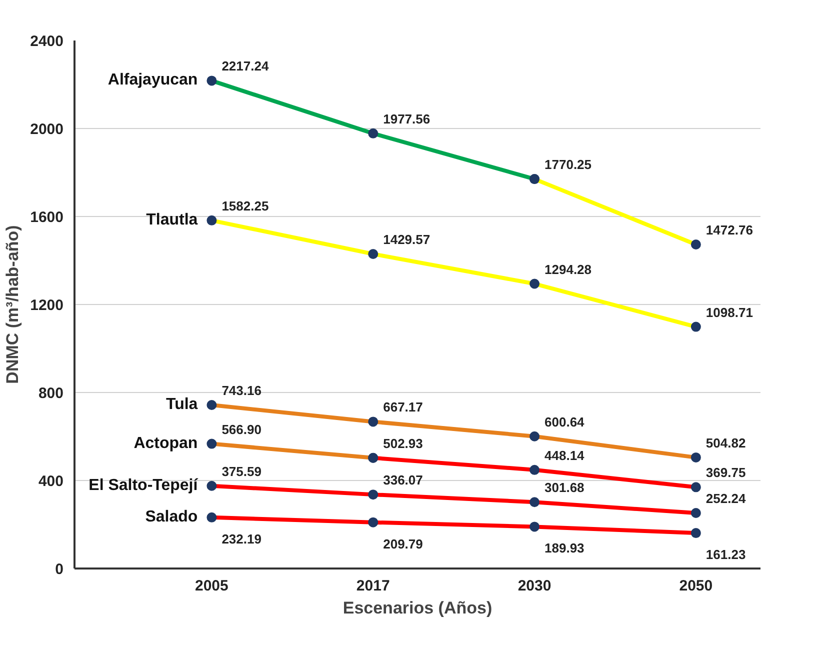 The height and width of the screenshot is (650, 825). I want to click on data-label: 566.90, so click(242, 429).